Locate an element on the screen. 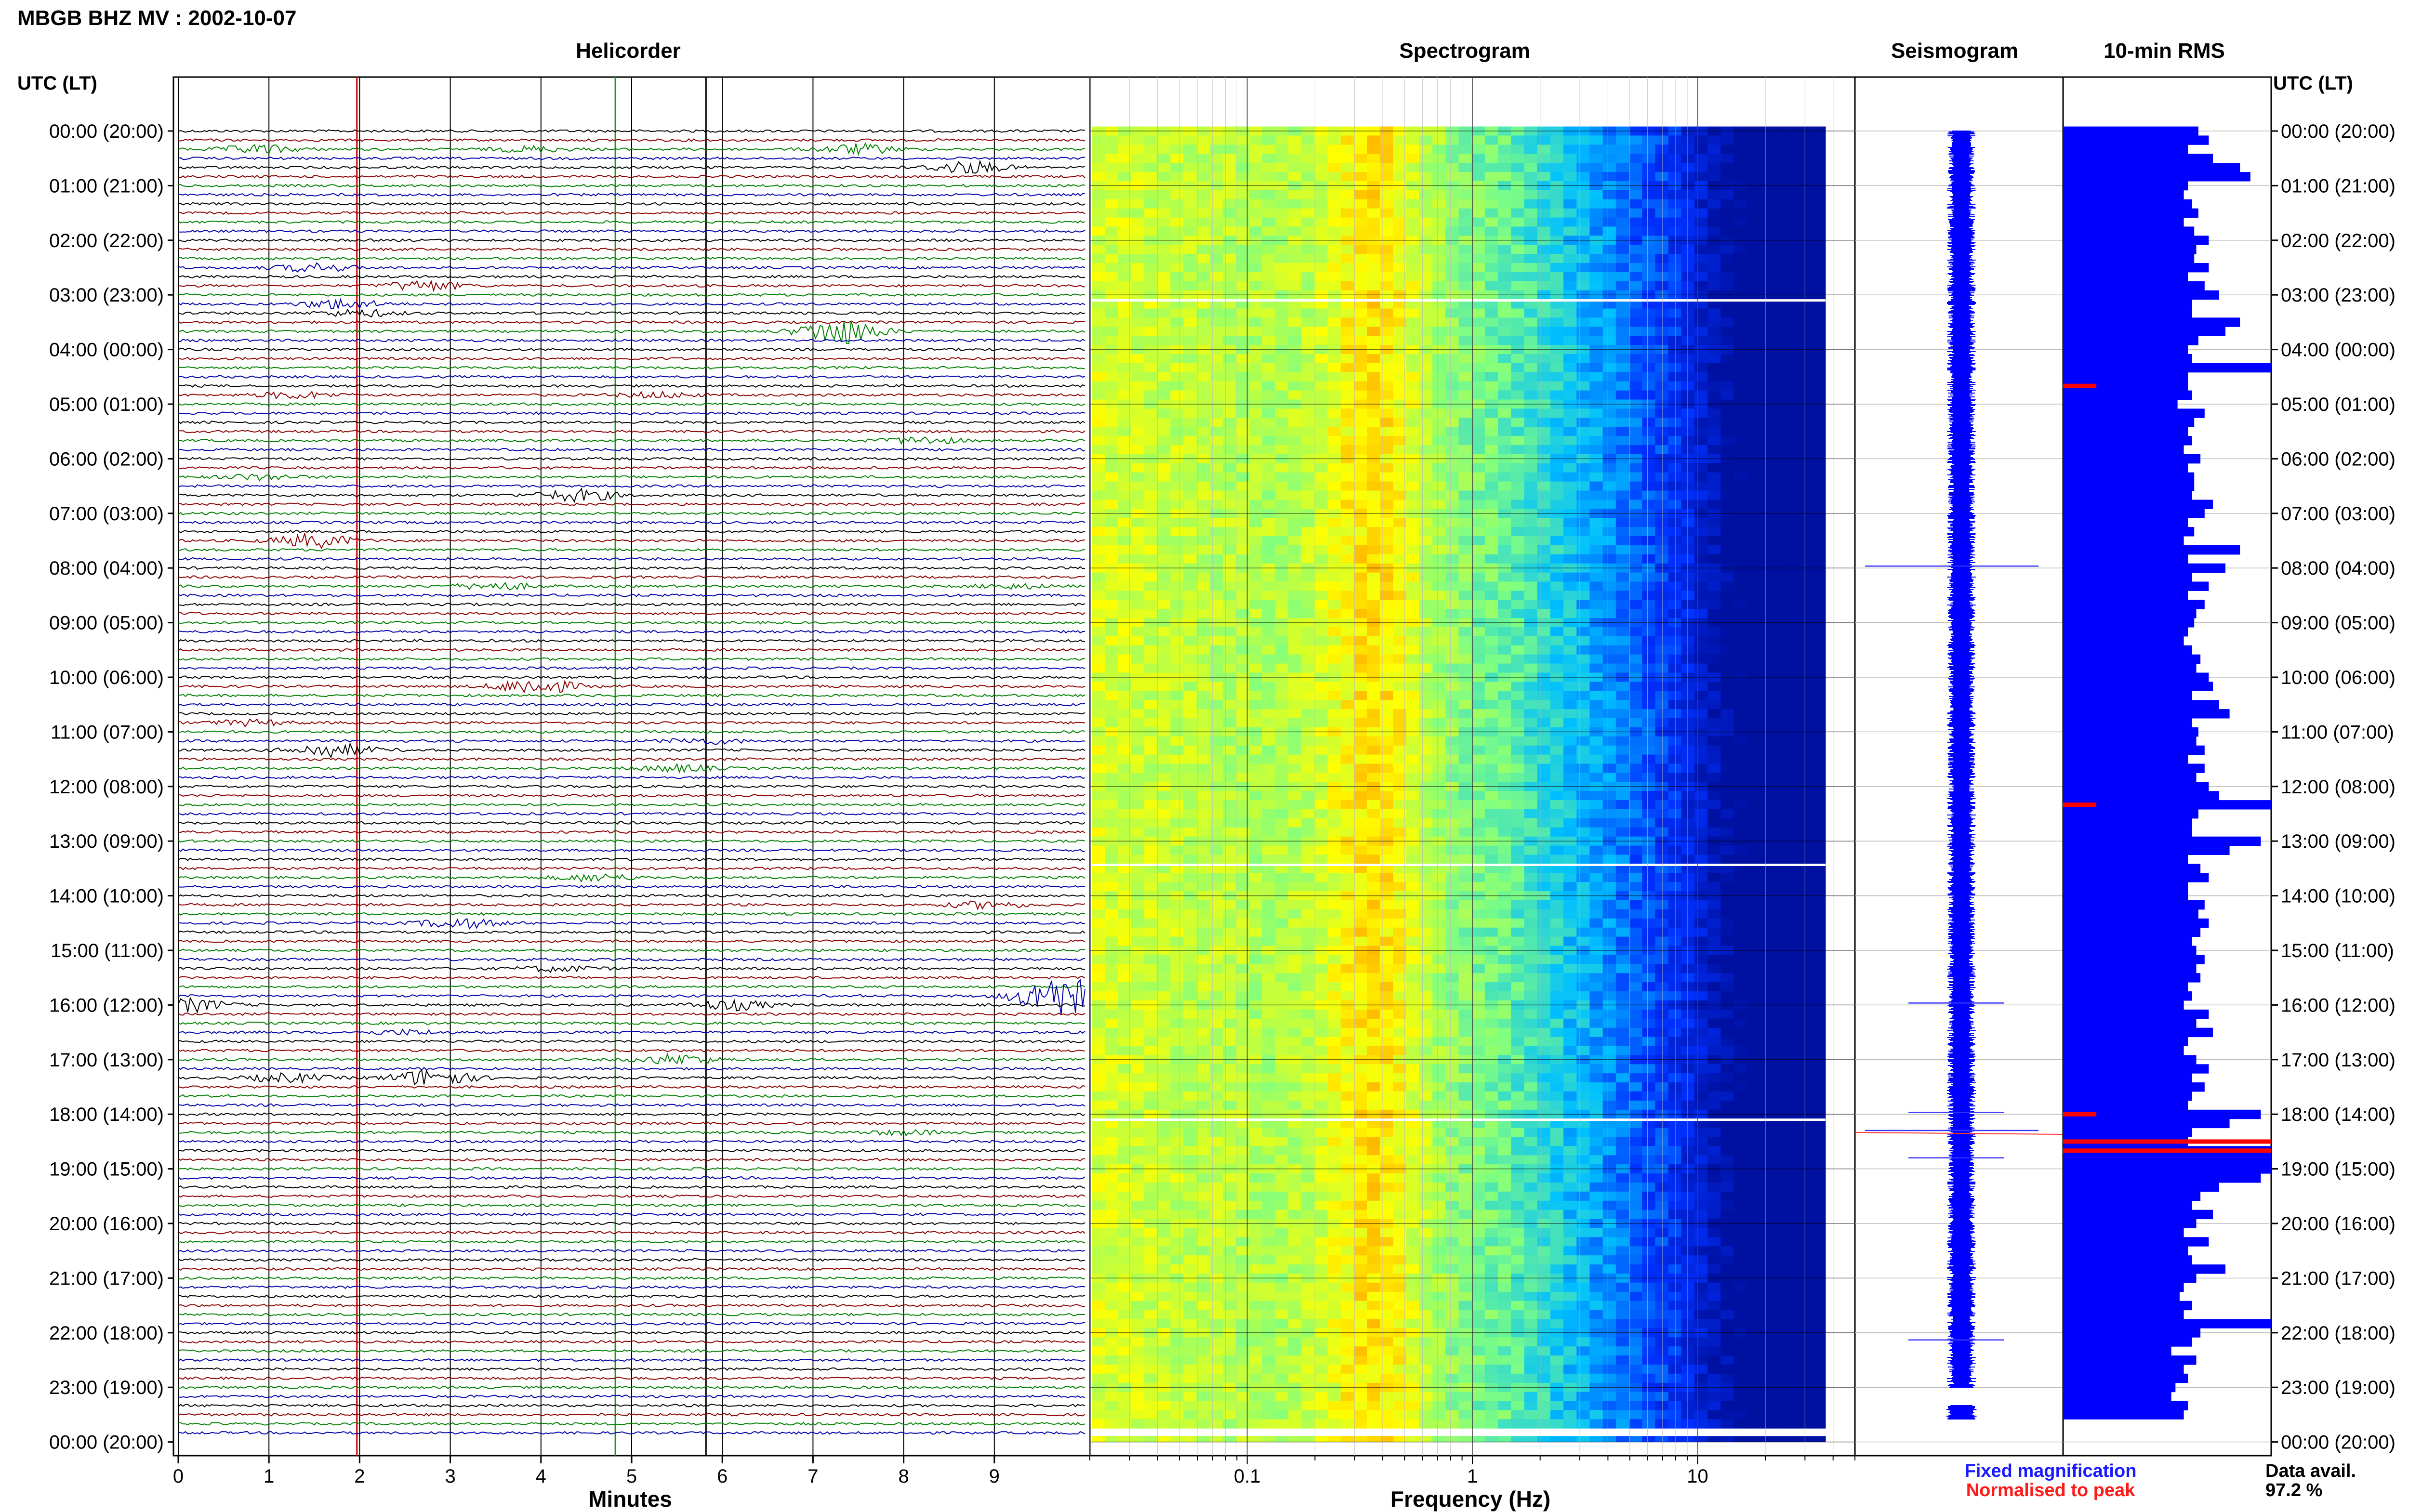 The width and height of the screenshot is (2409, 1512). hour-label-right: 12:00 (08:00) is located at coordinates (2338, 787).